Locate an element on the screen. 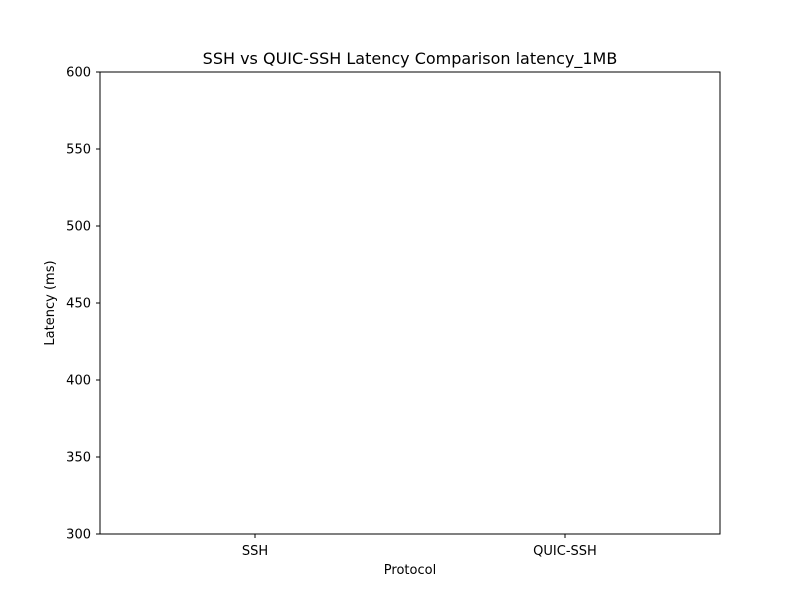 This screenshot has width=800, height=600. y-axis-label: Latency (ms) is located at coordinates (50, 302).